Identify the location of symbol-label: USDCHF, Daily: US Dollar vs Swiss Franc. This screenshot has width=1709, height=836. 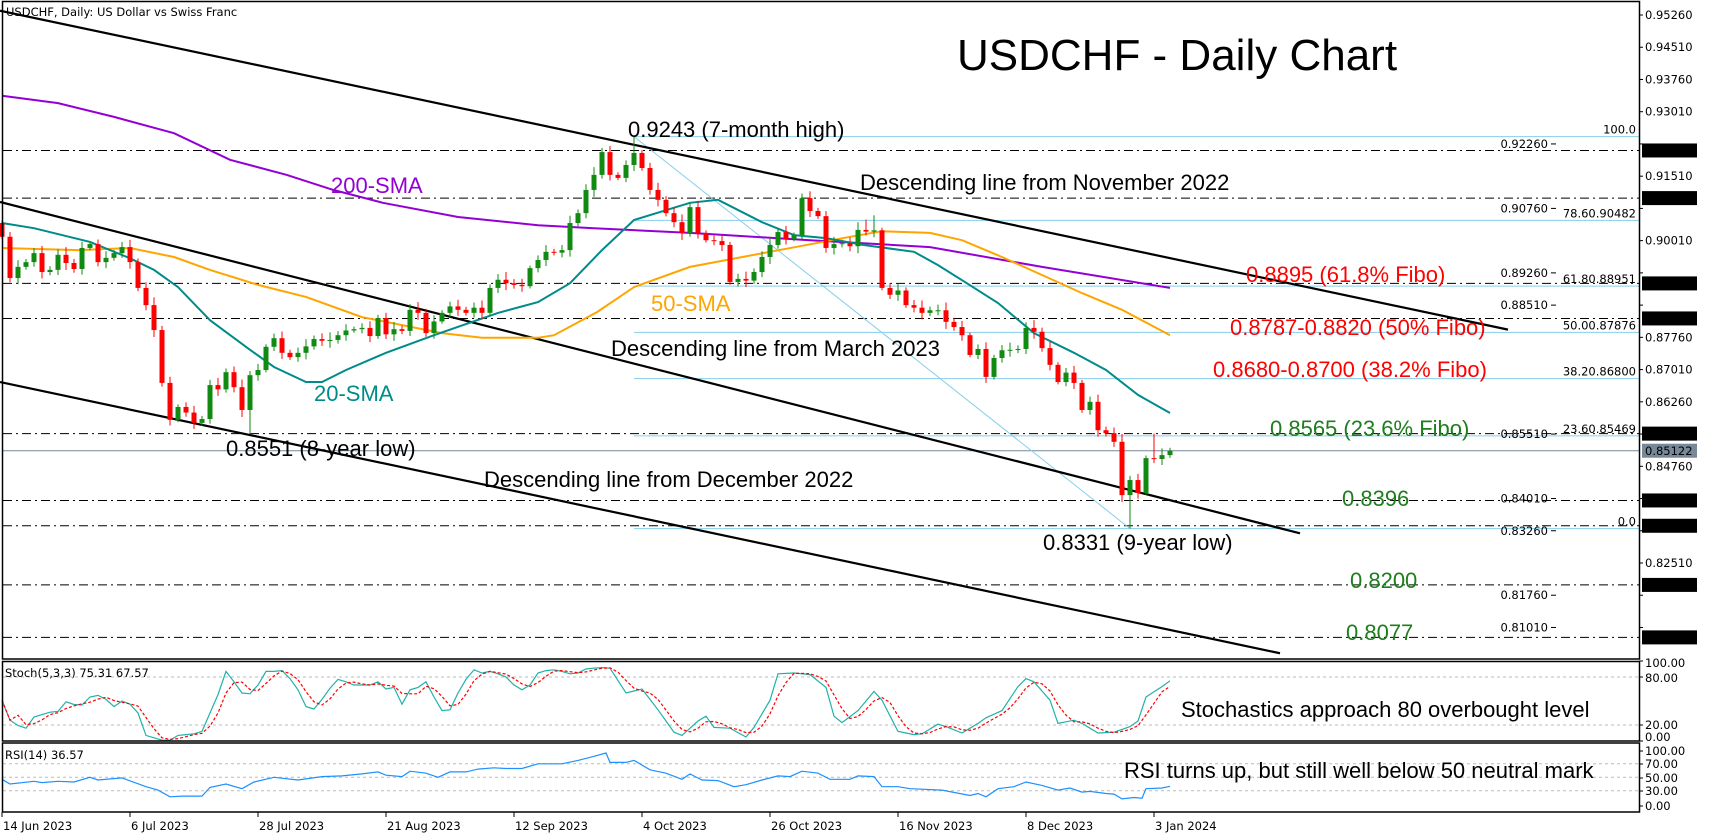
(121, 12).